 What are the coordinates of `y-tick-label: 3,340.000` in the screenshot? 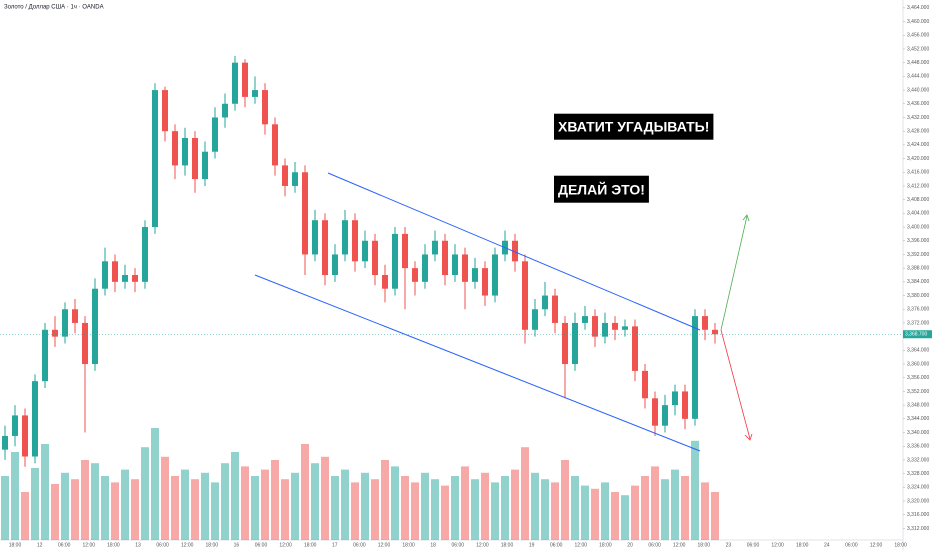 It's located at (918, 433).